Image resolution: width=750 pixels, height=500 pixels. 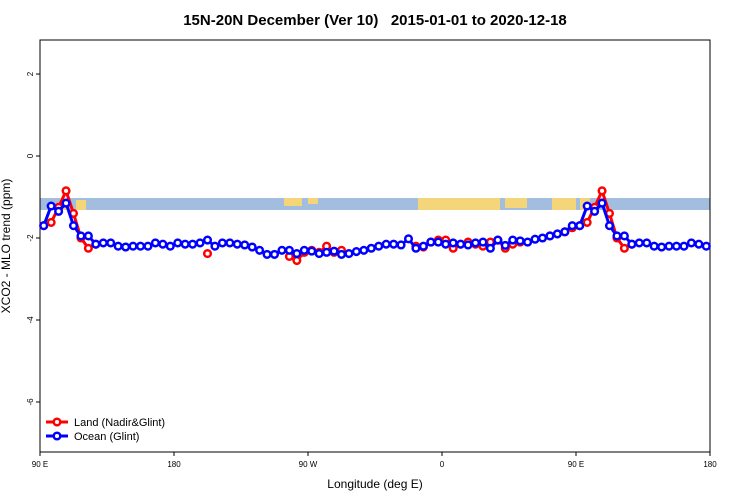 I want to click on x-tick-label: 90 W, so click(x=308, y=464).